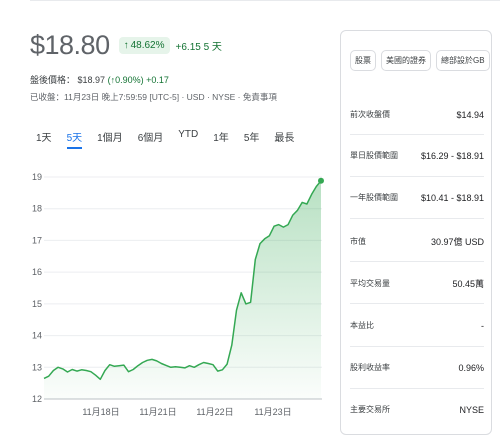 This screenshot has height=440, width=500. What do you see at coordinates (417, 367) in the screenshot?
I see `stat-row: 股利收益率 0.96%` at bounding box center [417, 367].